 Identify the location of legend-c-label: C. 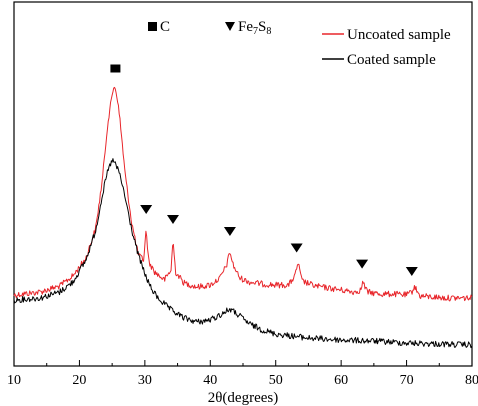
(165, 27).